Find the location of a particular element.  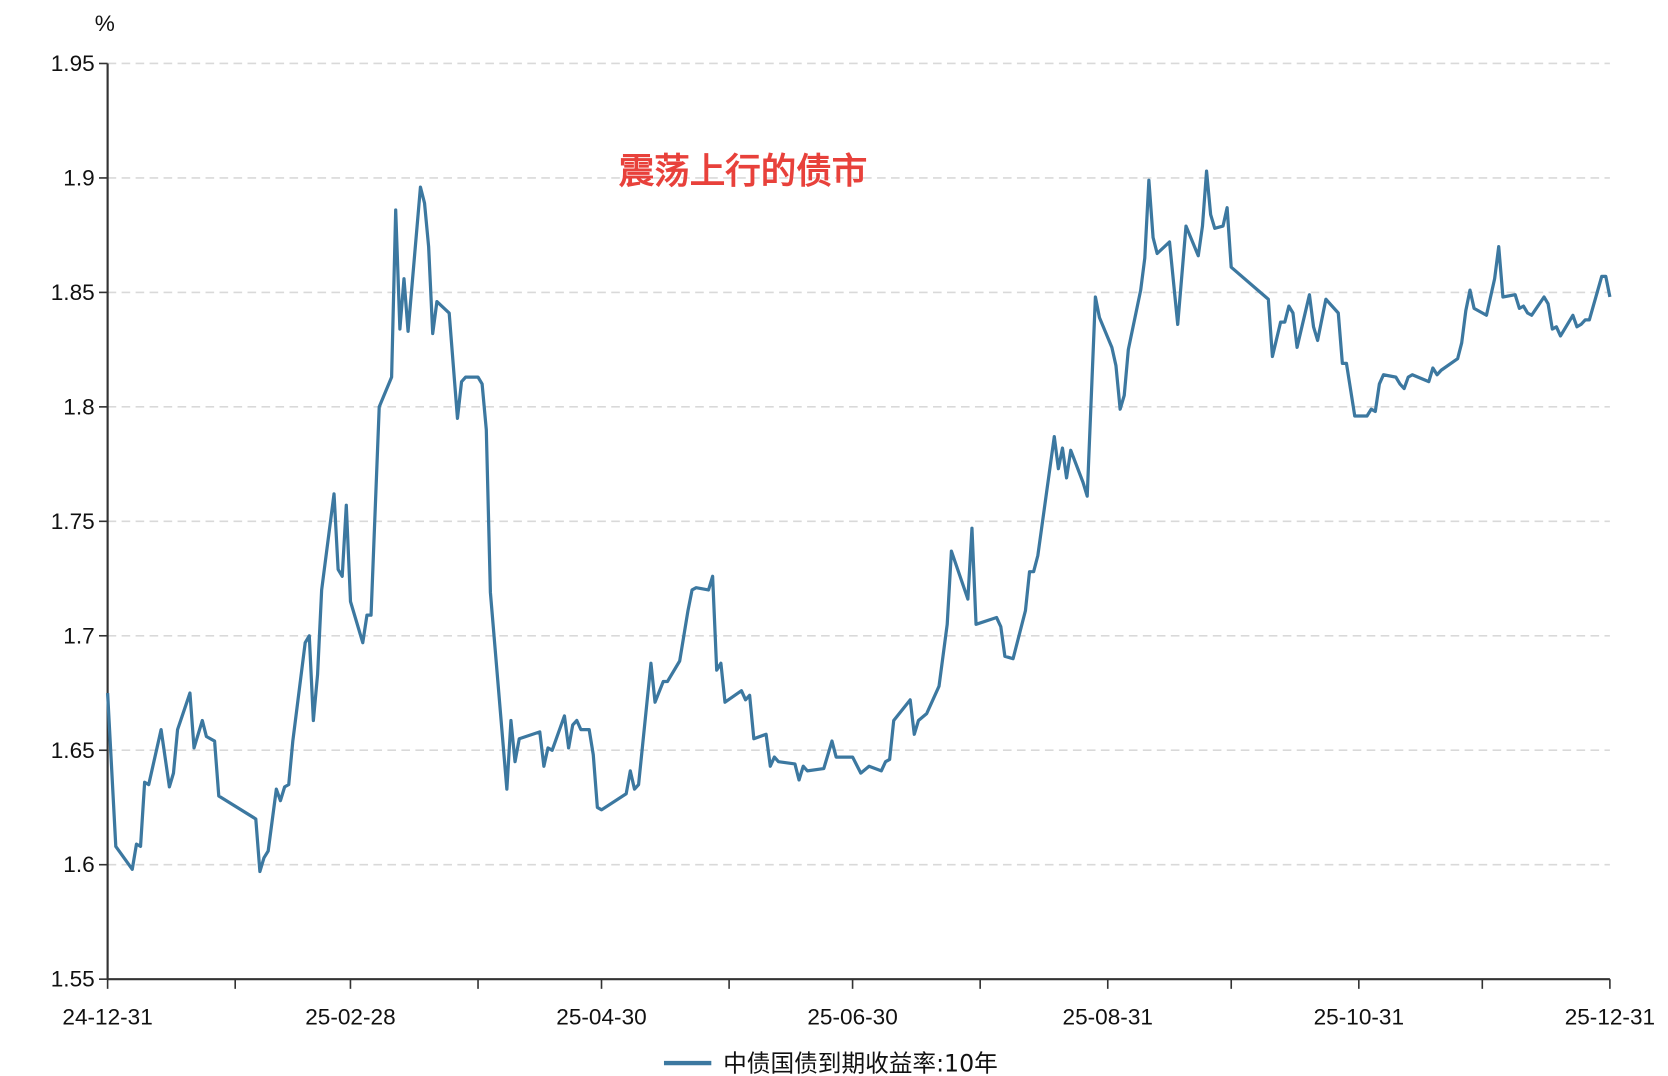

x-tick-label: 25-12-31 is located at coordinates (1610, 1016).